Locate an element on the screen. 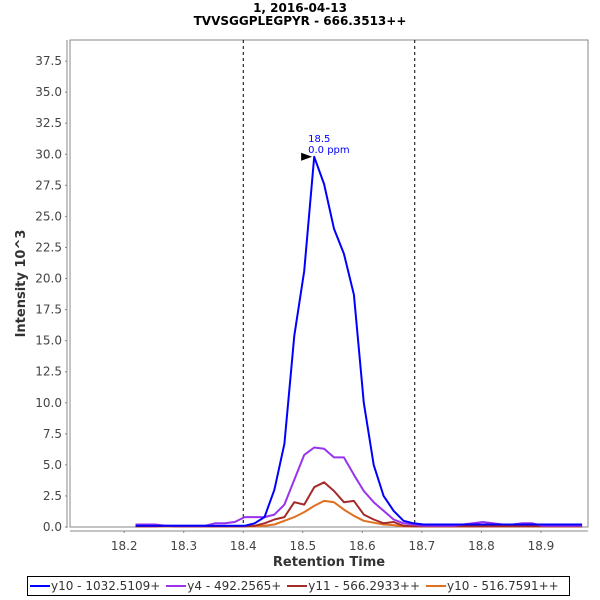 The image size is (600, 600). legend-item: y4 - 492.2565+ is located at coordinates (223, 586).